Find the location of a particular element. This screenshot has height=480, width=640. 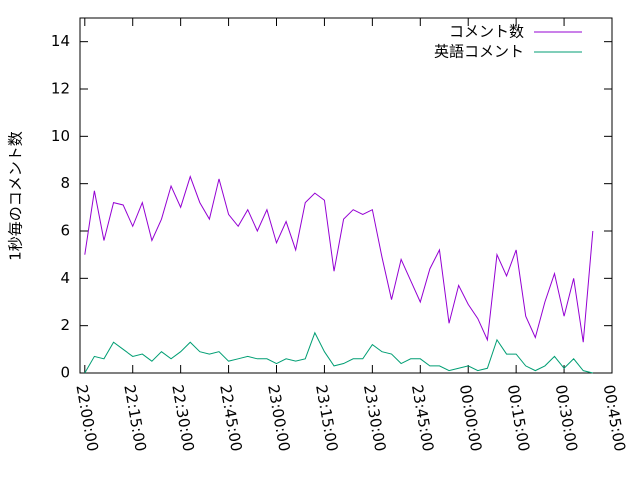

x-tick-label: 00:45:00 is located at coordinates (614, 417).